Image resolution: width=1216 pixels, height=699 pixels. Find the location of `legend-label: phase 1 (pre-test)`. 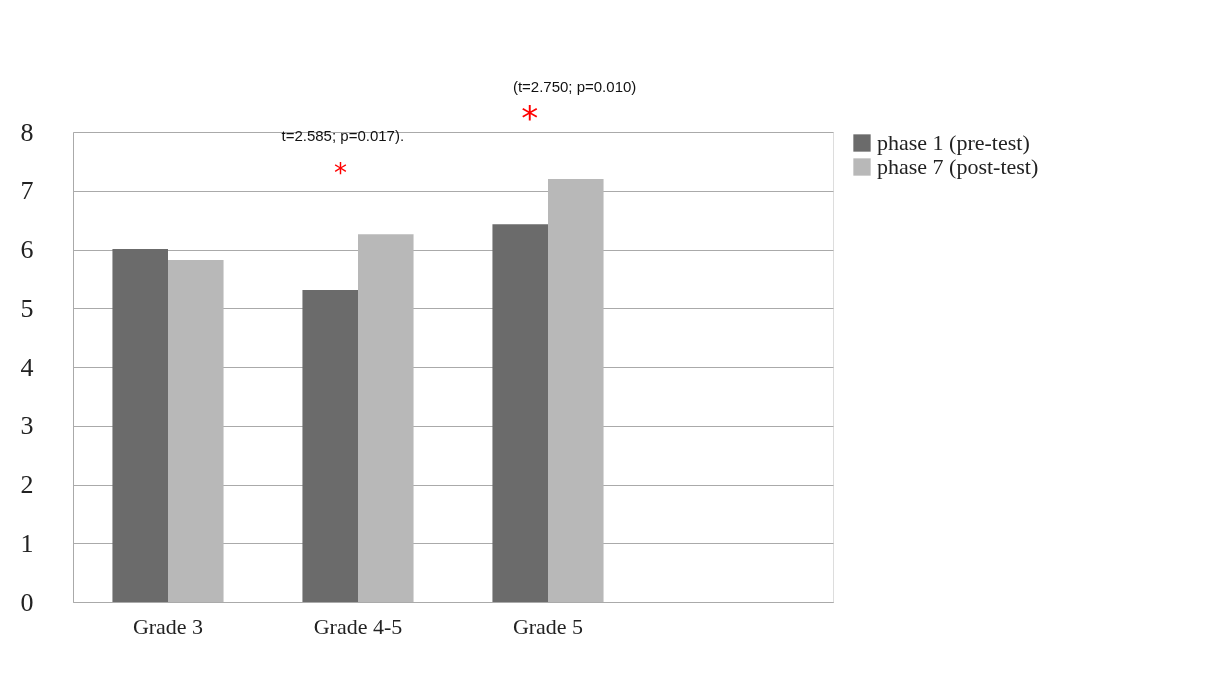

legend-label: phase 1 (pre-test) is located at coordinates (953, 142).